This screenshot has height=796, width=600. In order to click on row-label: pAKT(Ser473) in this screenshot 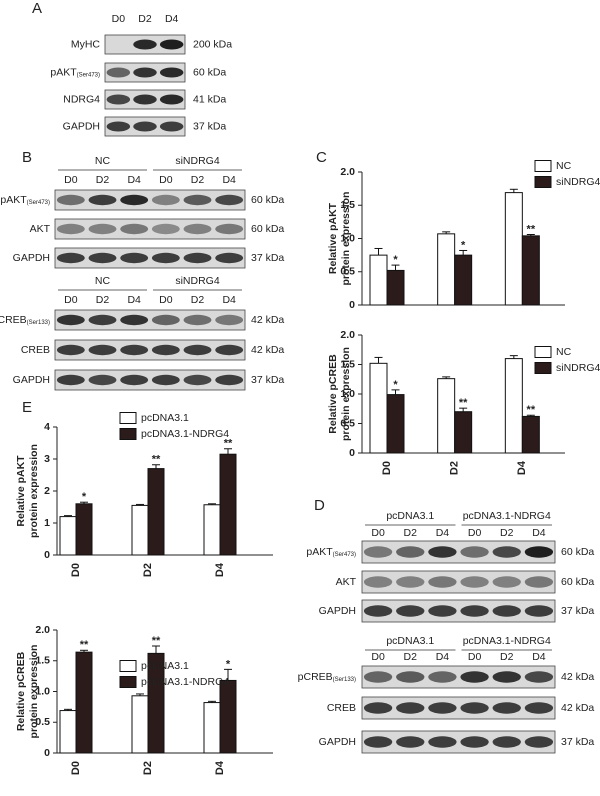, I will do `click(331, 552)`.